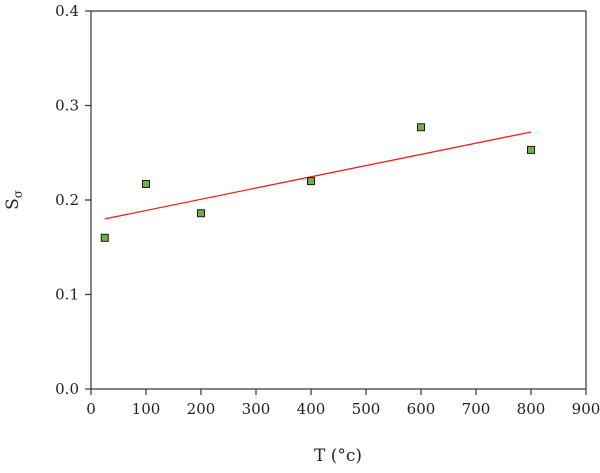  What do you see at coordinates (18, 194) in the screenshot?
I see `y-axis-title-subscript: σ` at bounding box center [18, 194].